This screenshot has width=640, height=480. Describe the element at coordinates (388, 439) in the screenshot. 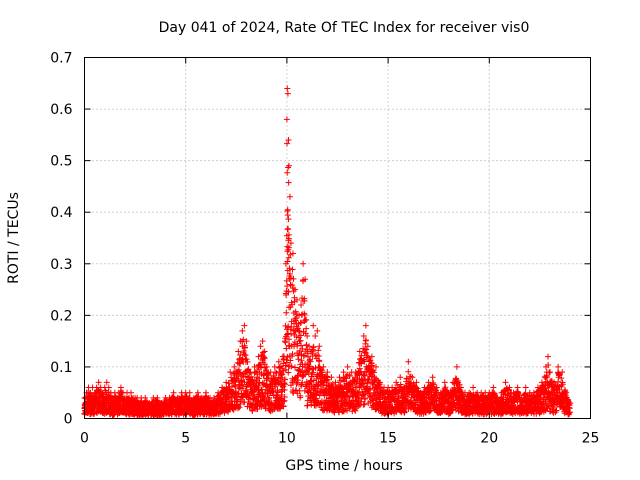

I see `x-tick-label: 15` at that location.